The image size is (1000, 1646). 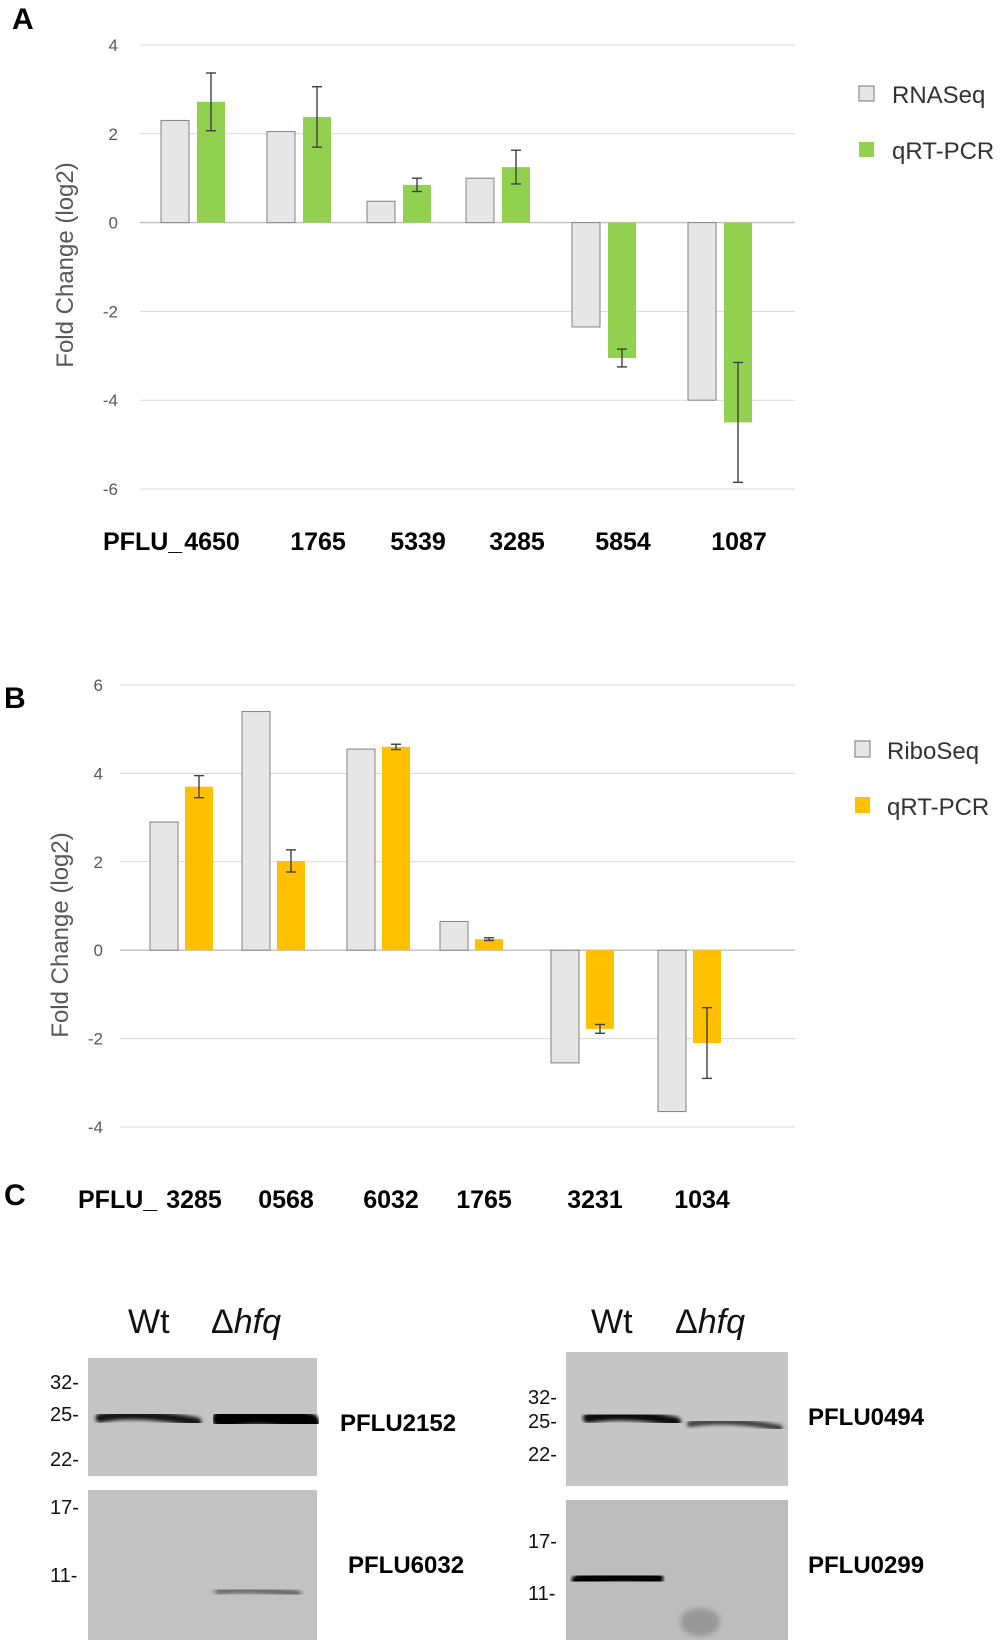 What do you see at coordinates (65, 264) in the screenshot?
I see `chart-a-ylabel: Fold Change (log2)` at bounding box center [65, 264].